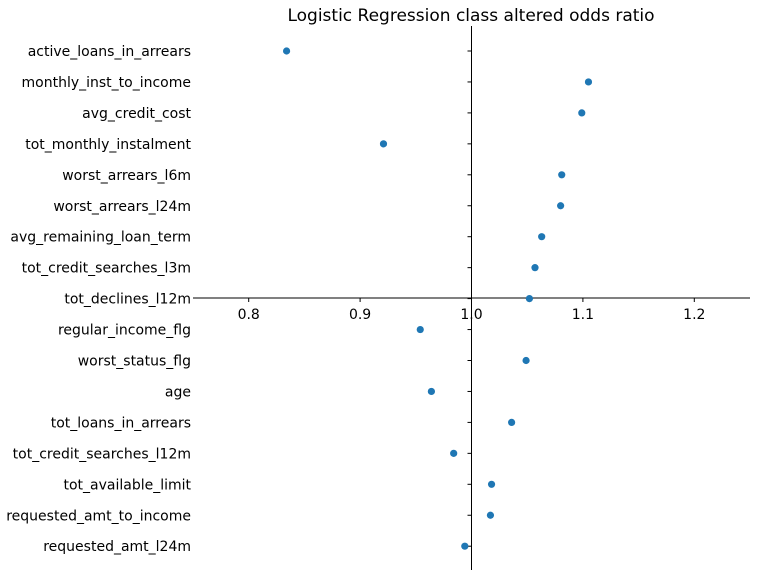 This screenshot has width=757, height=577. Describe the element at coordinates (471, 315) in the screenshot. I see `x-tick-label: 1.0` at that location.